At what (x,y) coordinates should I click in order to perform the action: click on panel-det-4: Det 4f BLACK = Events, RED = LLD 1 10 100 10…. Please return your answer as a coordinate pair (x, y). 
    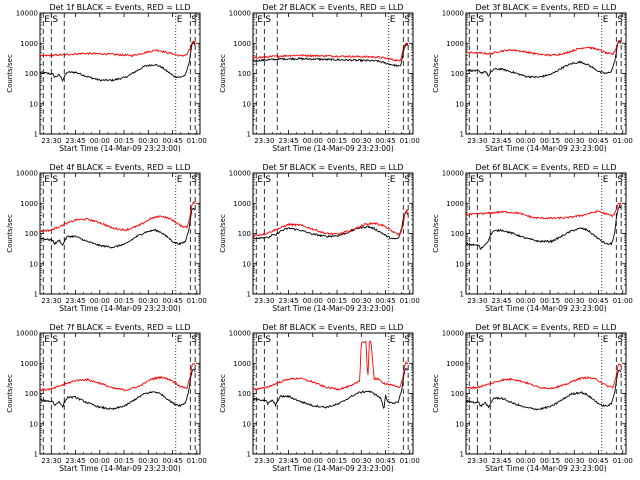
    Looking at the image, I should click on (106, 238).